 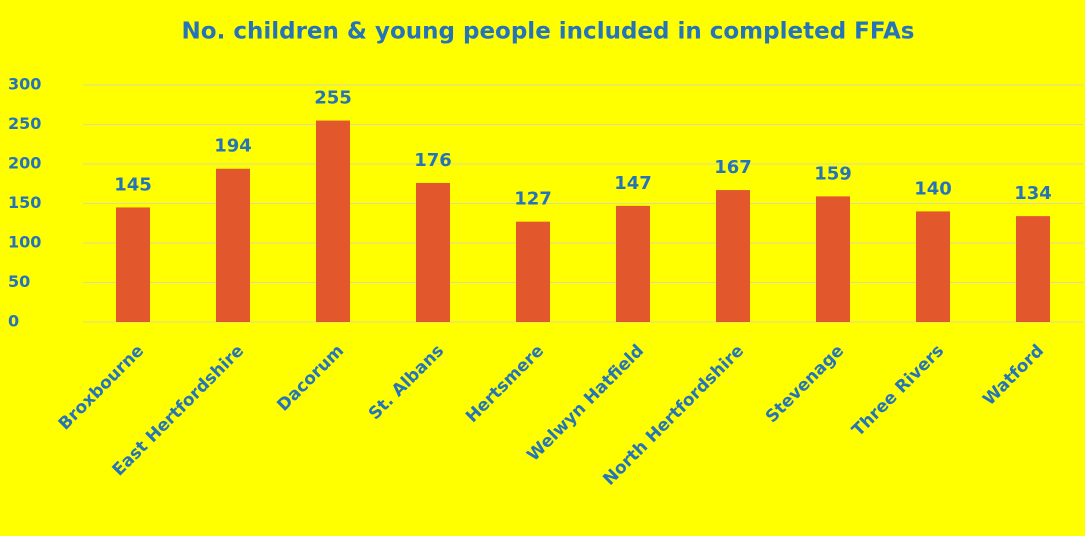 What do you see at coordinates (133, 184) in the screenshot?
I see `data-label: 145` at bounding box center [133, 184].